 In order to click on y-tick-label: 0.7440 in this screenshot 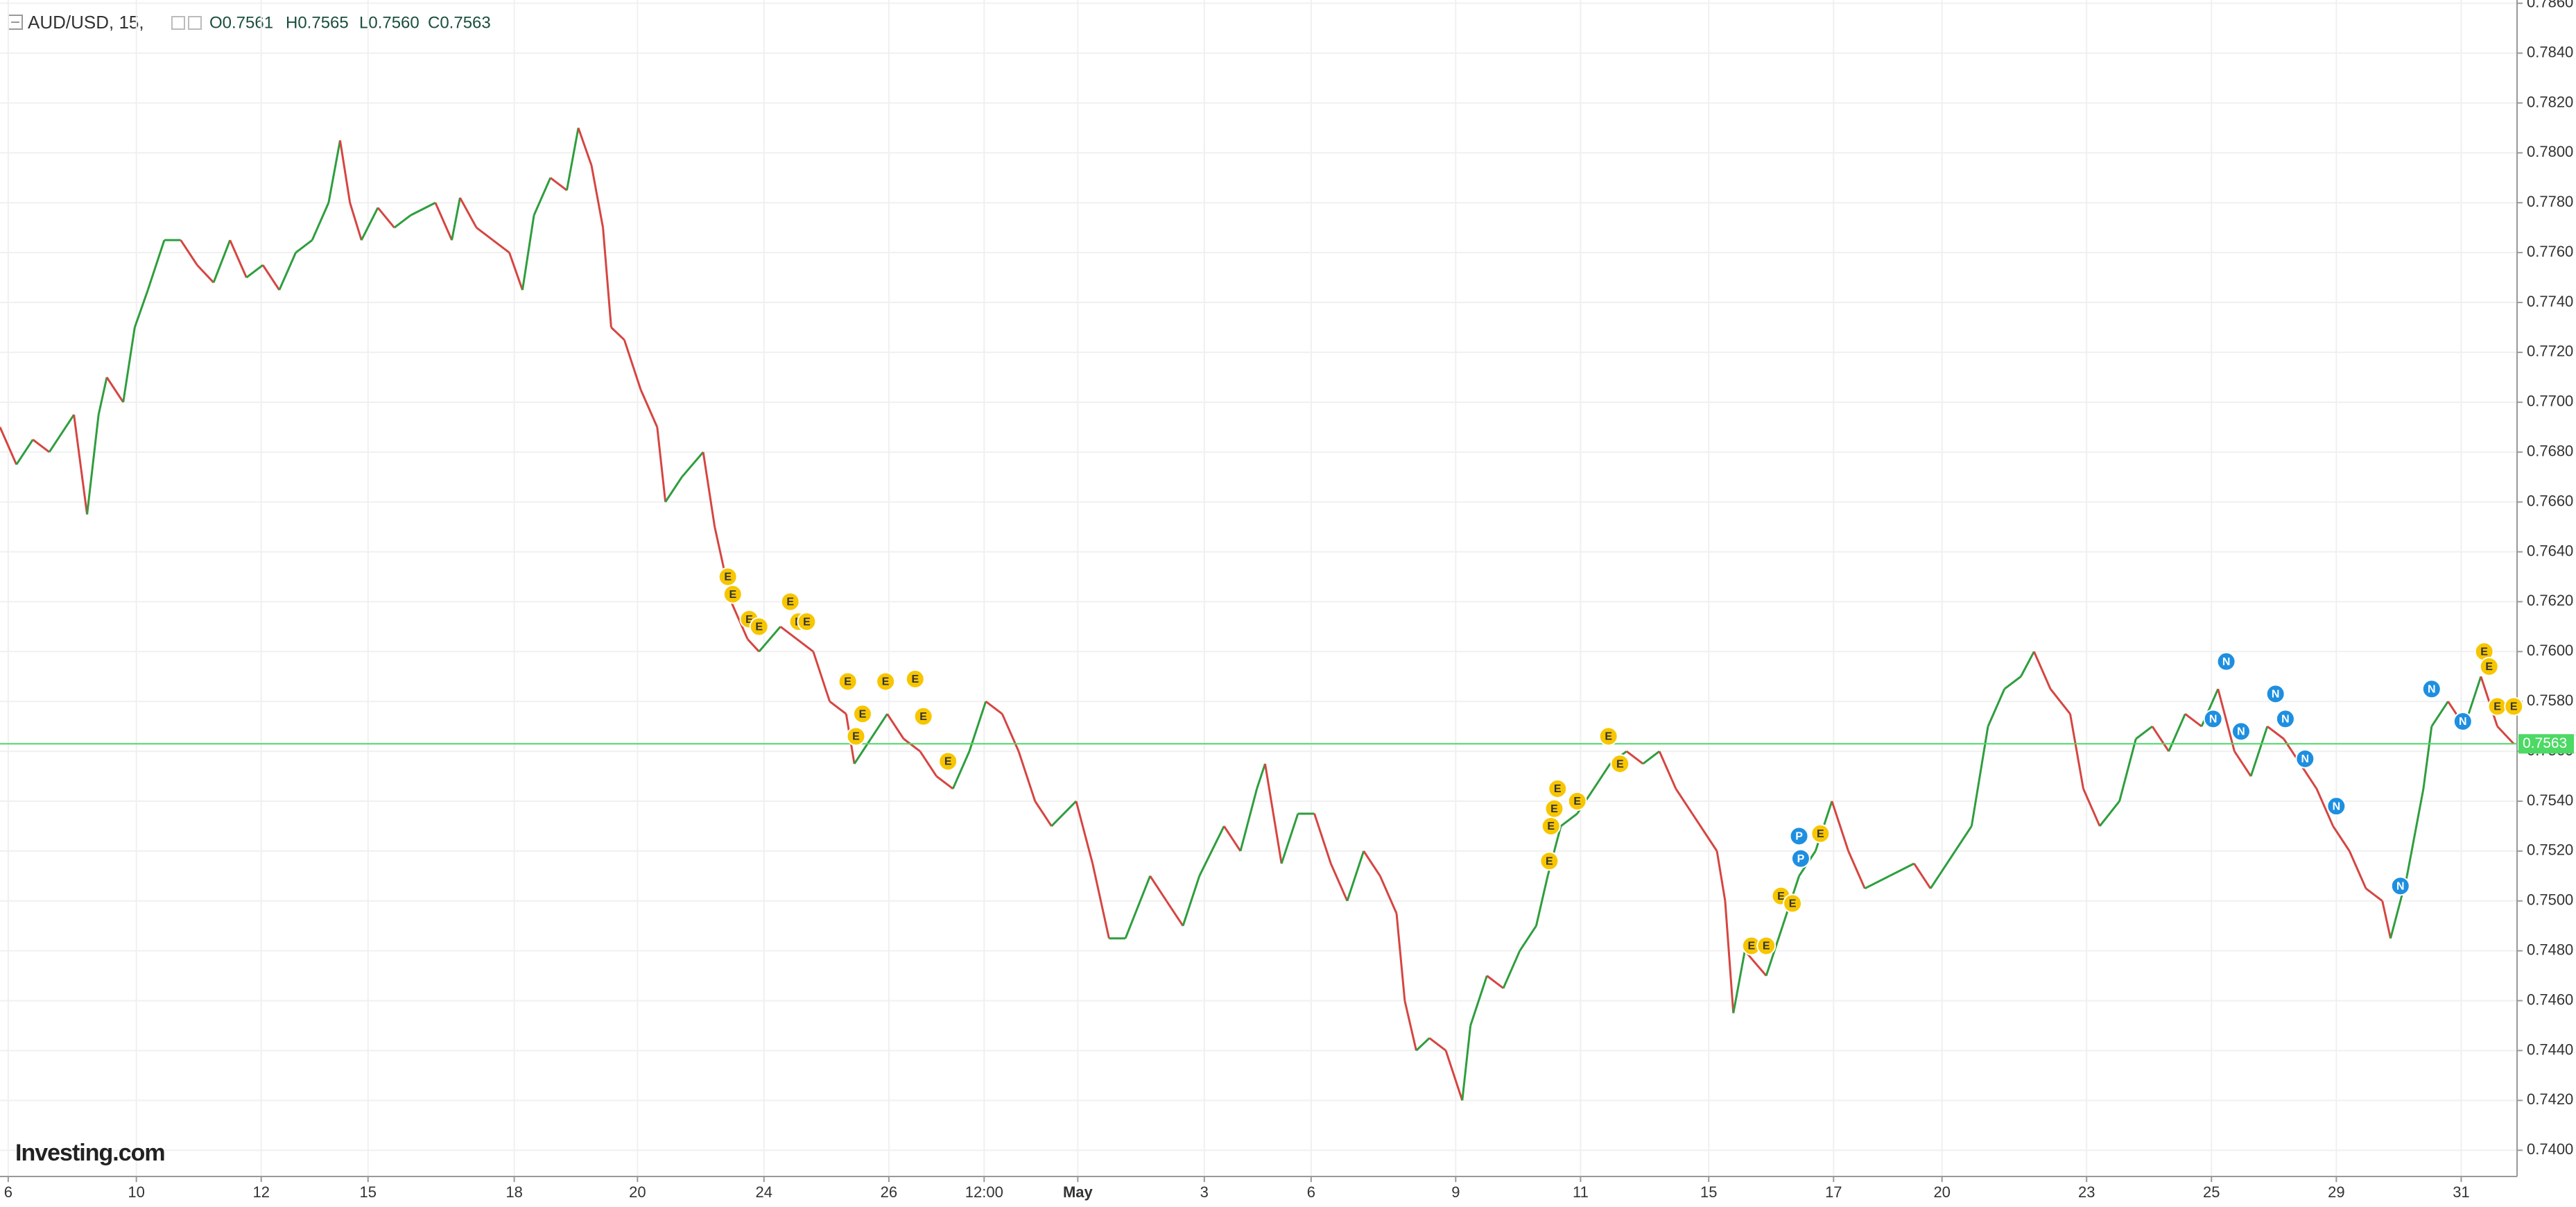, I will do `click(2550, 1049)`.